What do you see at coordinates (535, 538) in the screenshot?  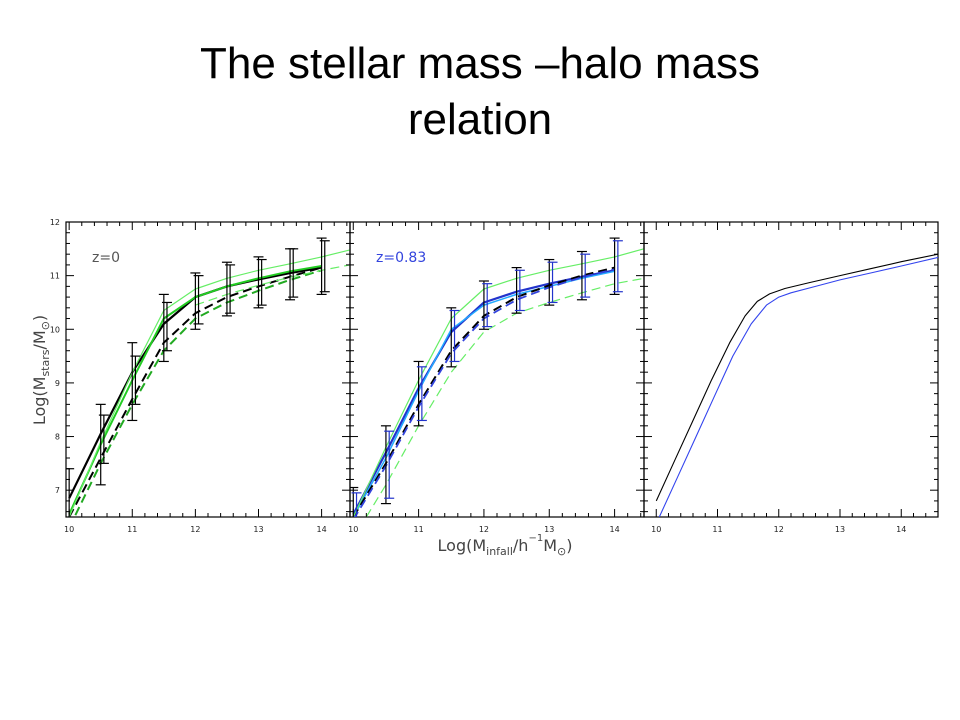 I see `x-axis-label-part: −1` at bounding box center [535, 538].